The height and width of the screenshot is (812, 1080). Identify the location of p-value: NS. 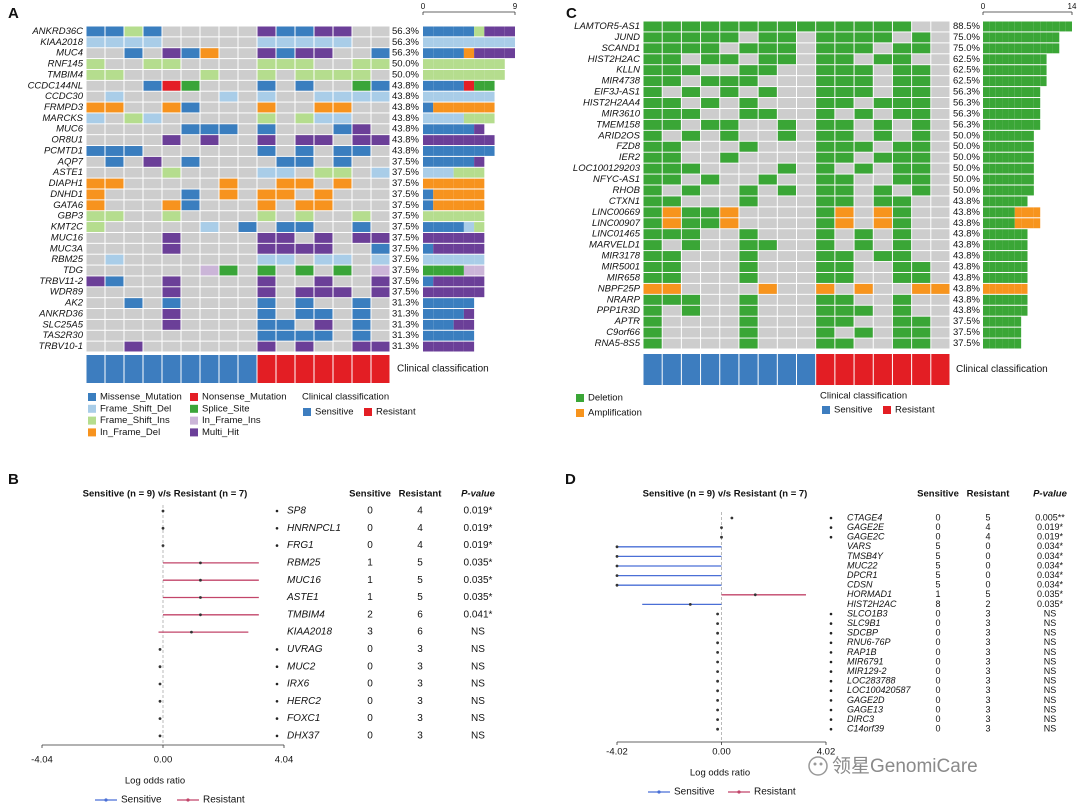
(478, 632).